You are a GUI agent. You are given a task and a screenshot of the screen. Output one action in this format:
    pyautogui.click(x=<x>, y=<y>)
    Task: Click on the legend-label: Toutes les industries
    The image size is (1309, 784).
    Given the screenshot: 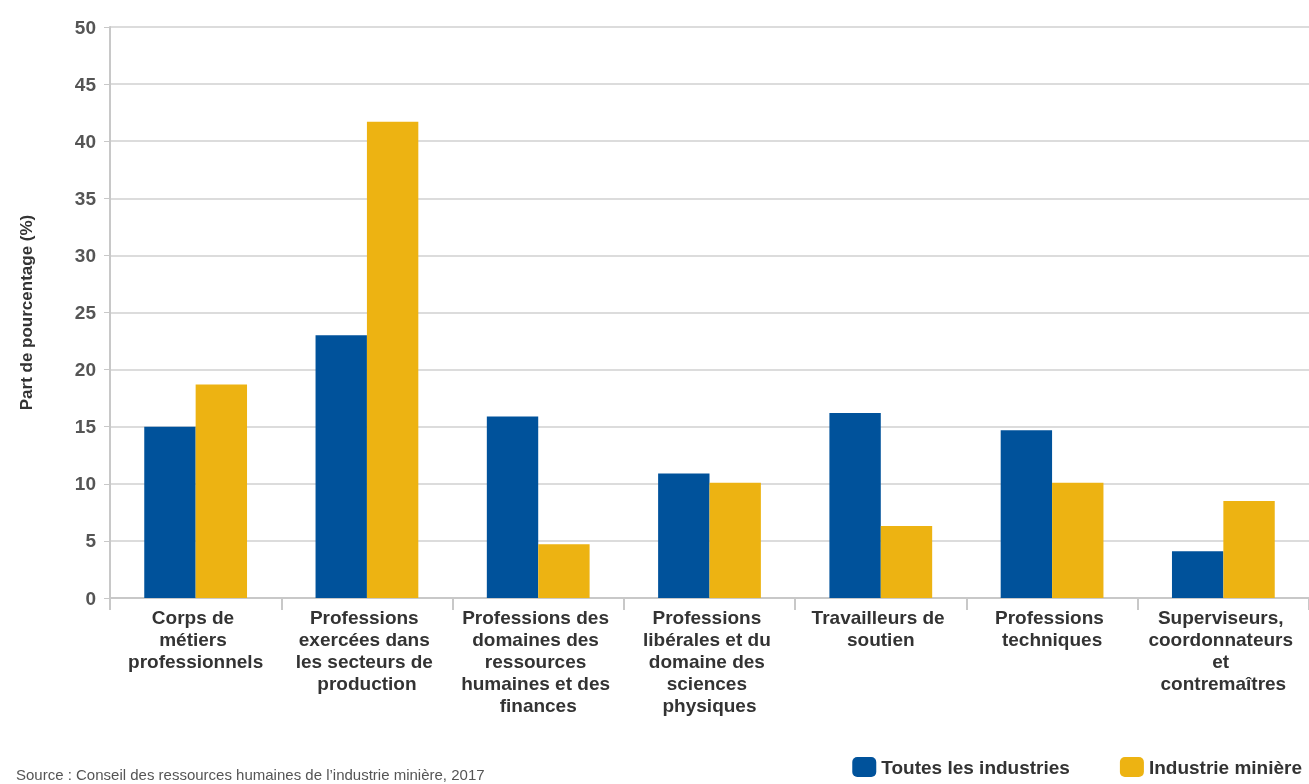 What is the action you would take?
    pyautogui.click(x=975, y=767)
    